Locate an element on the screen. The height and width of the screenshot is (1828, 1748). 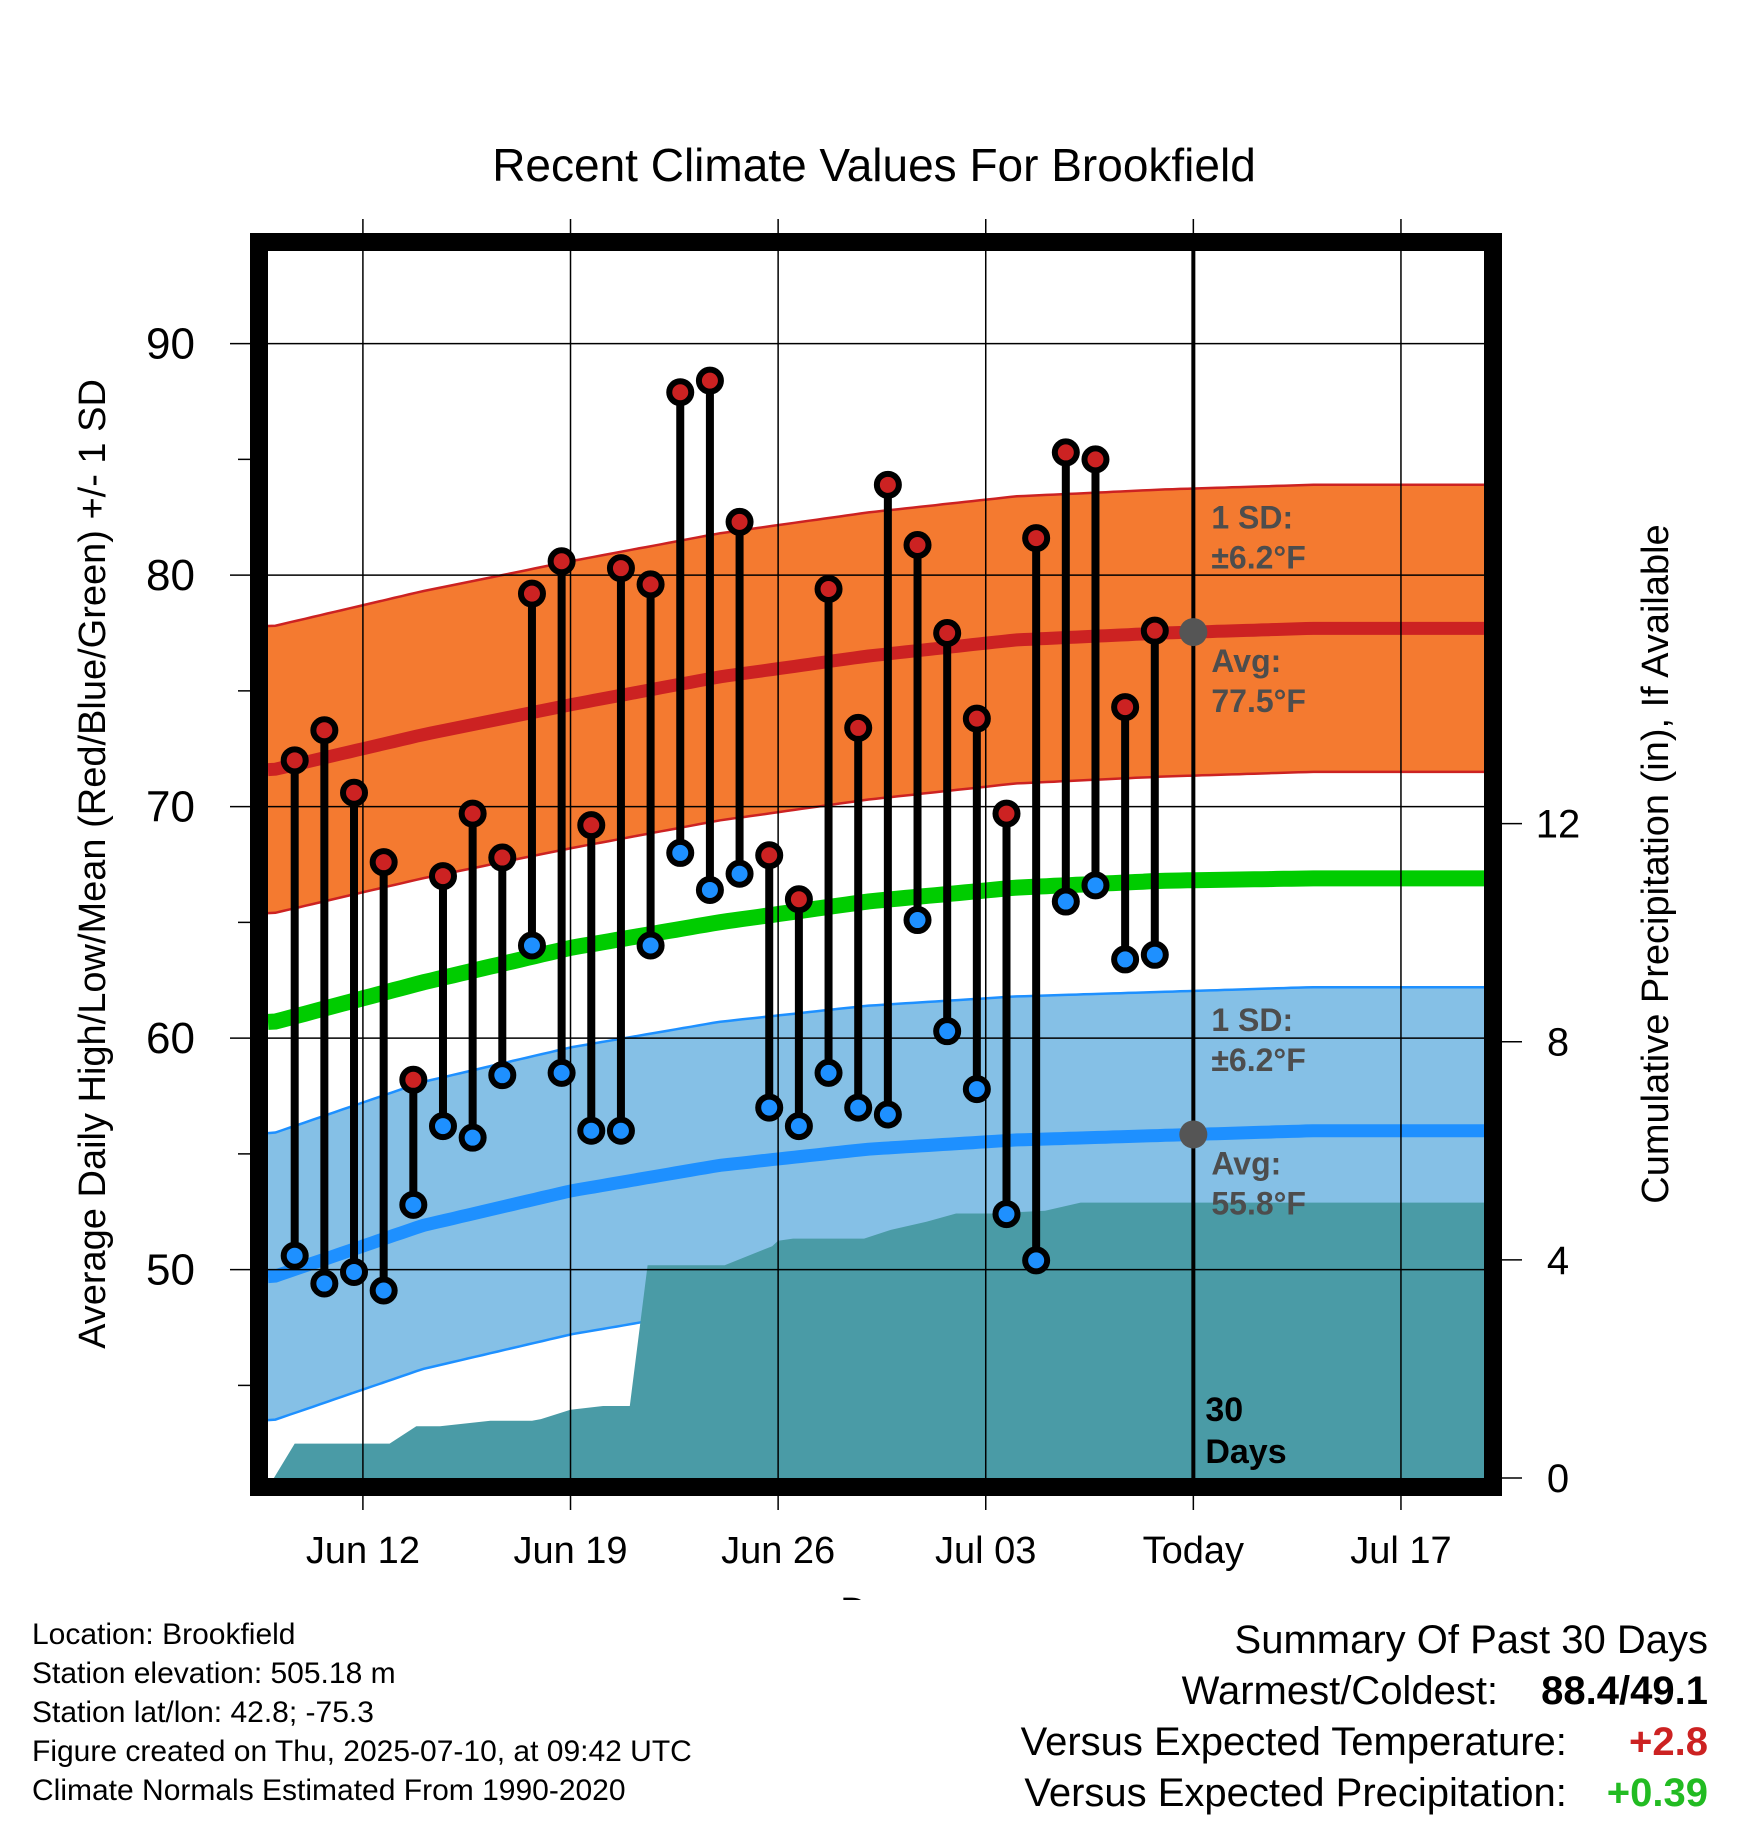
latlon-text: Station lat/lon: 42.8; -75.3 is located at coordinates (203, 1712).